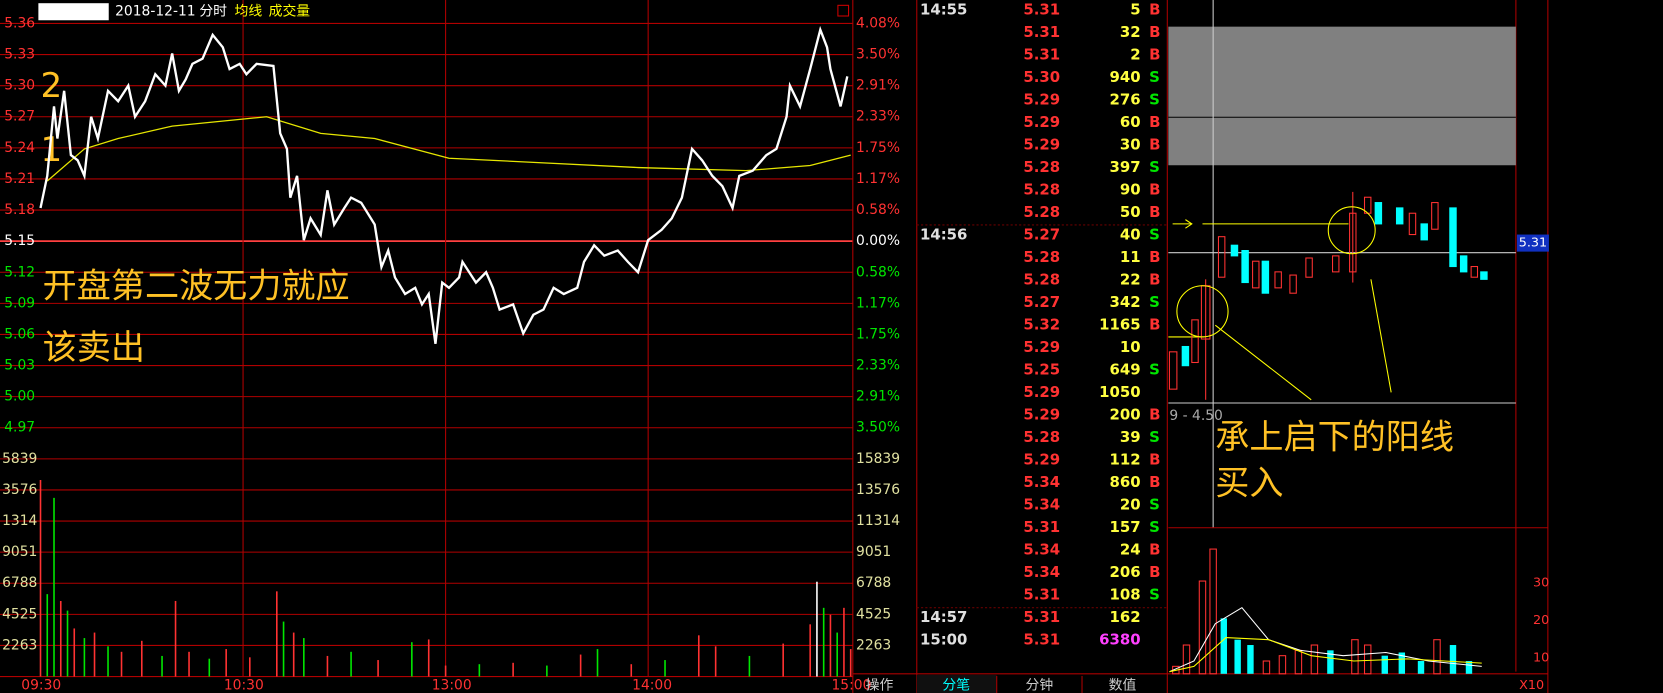 The width and height of the screenshot is (1663, 693). Describe the element at coordinates (1130, 257) in the screenshot. I see `trade-volume: 11` at that location.